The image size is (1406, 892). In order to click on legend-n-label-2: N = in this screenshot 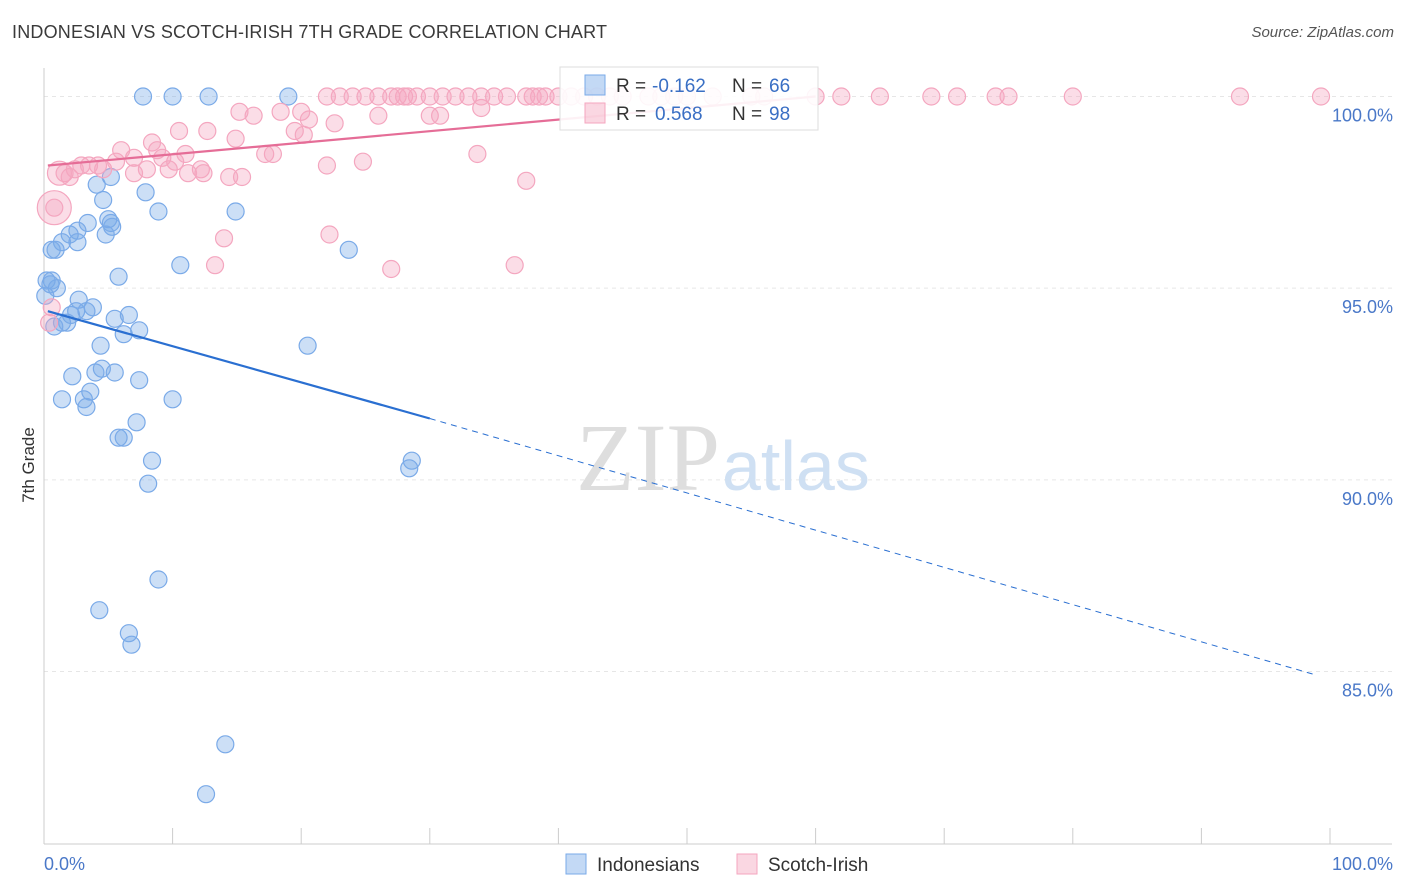, I will do `click(747, 114)`.